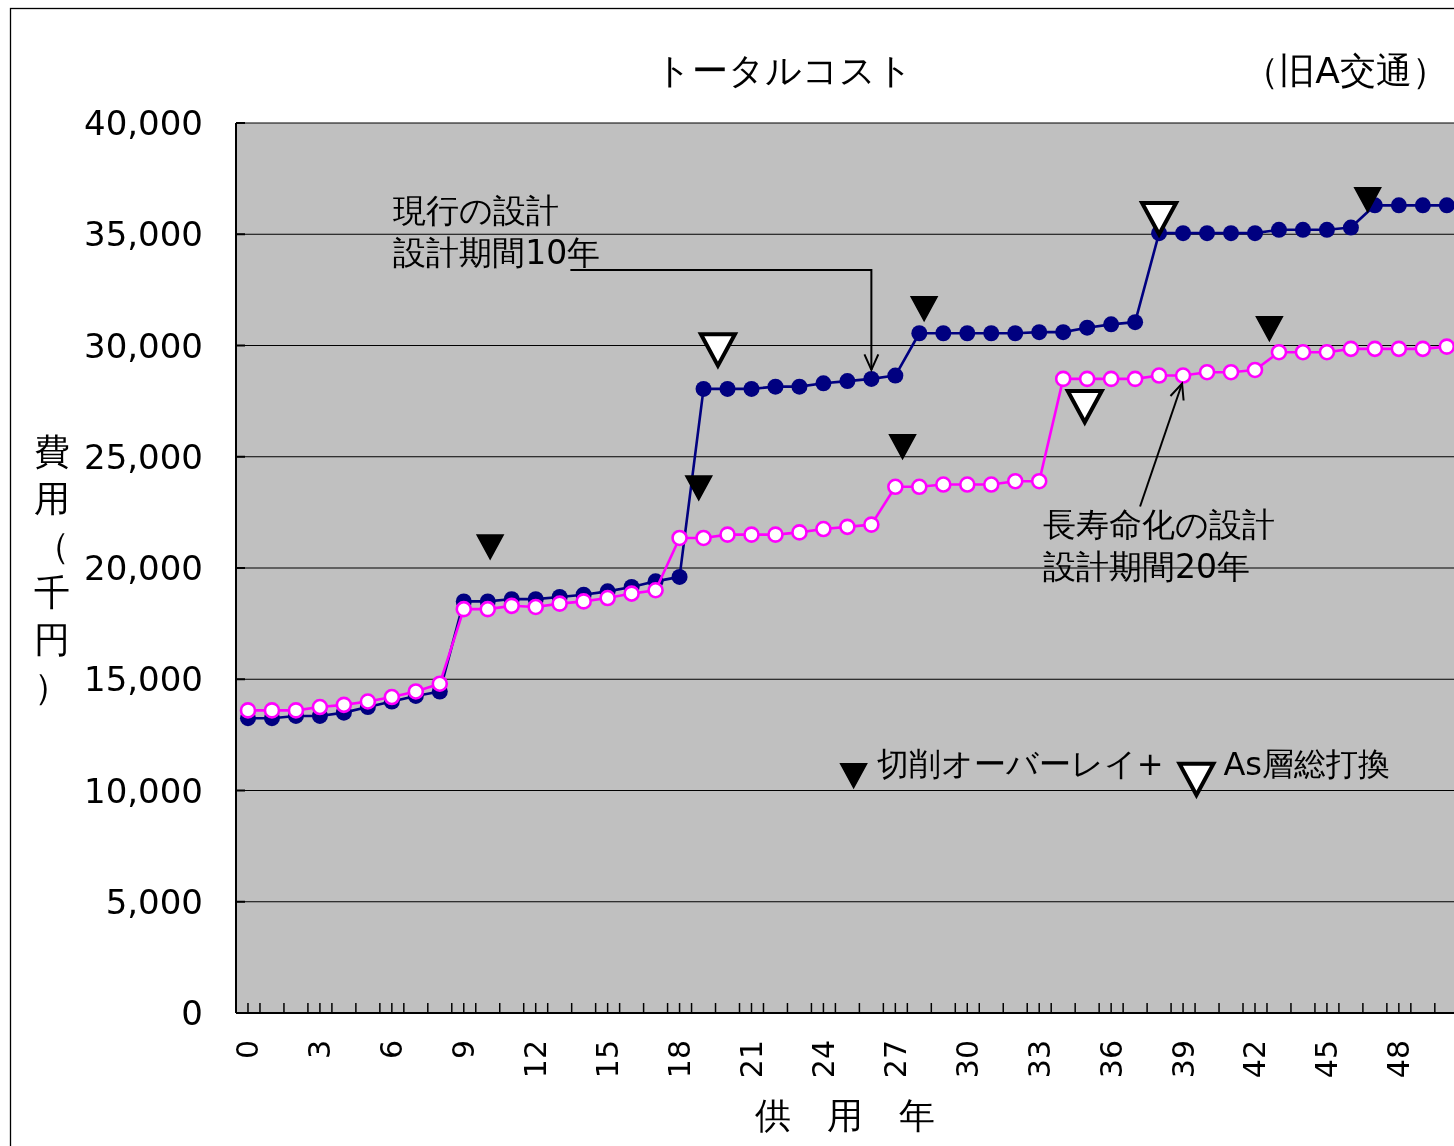  I want to click on y-tick-label: 10,000, so click(143, 790).